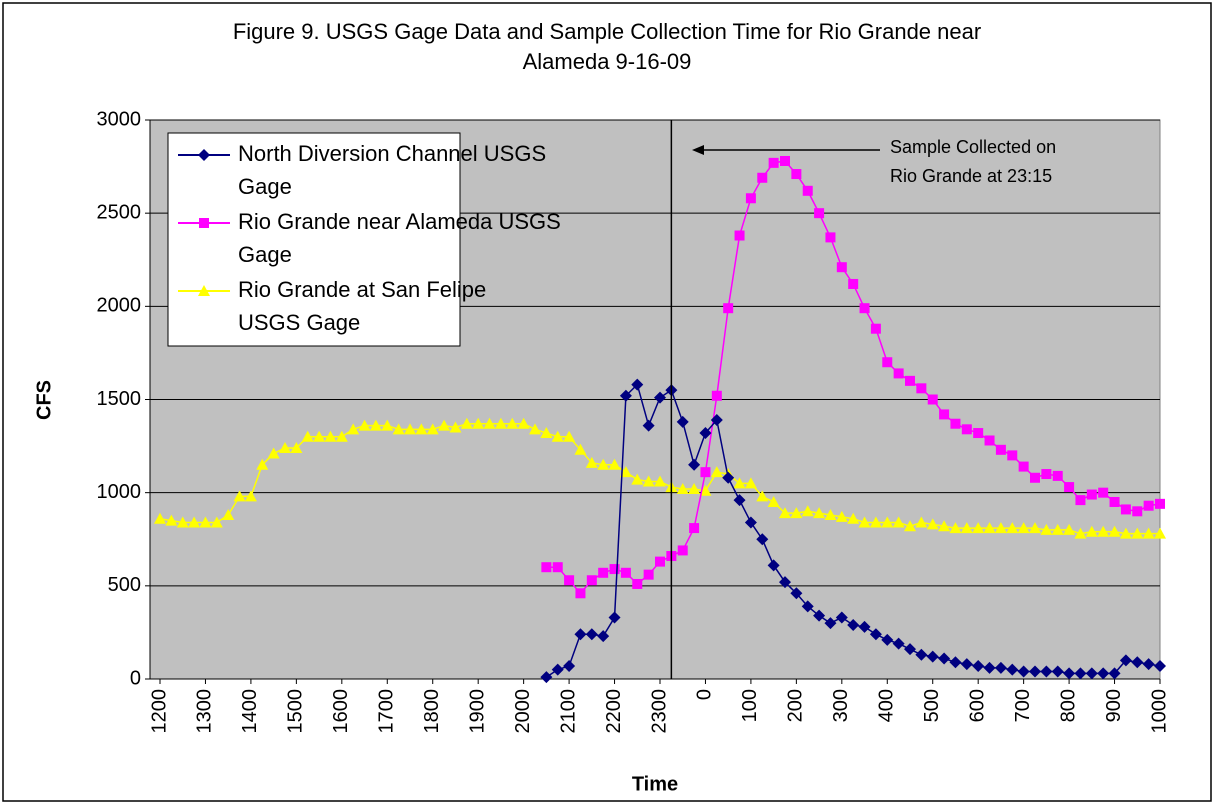 The height and width of the screenshot is (805, 1215). What do you see at coordinates (750, 705) in the screenshot?
I see `x-tick-label: 100` at bounding box center [750, 705].